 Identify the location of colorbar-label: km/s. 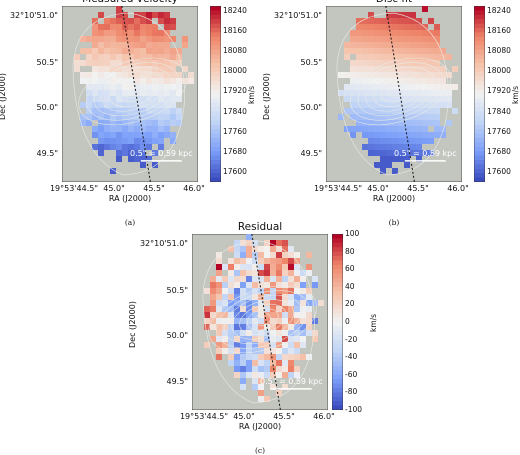
(373, 322).